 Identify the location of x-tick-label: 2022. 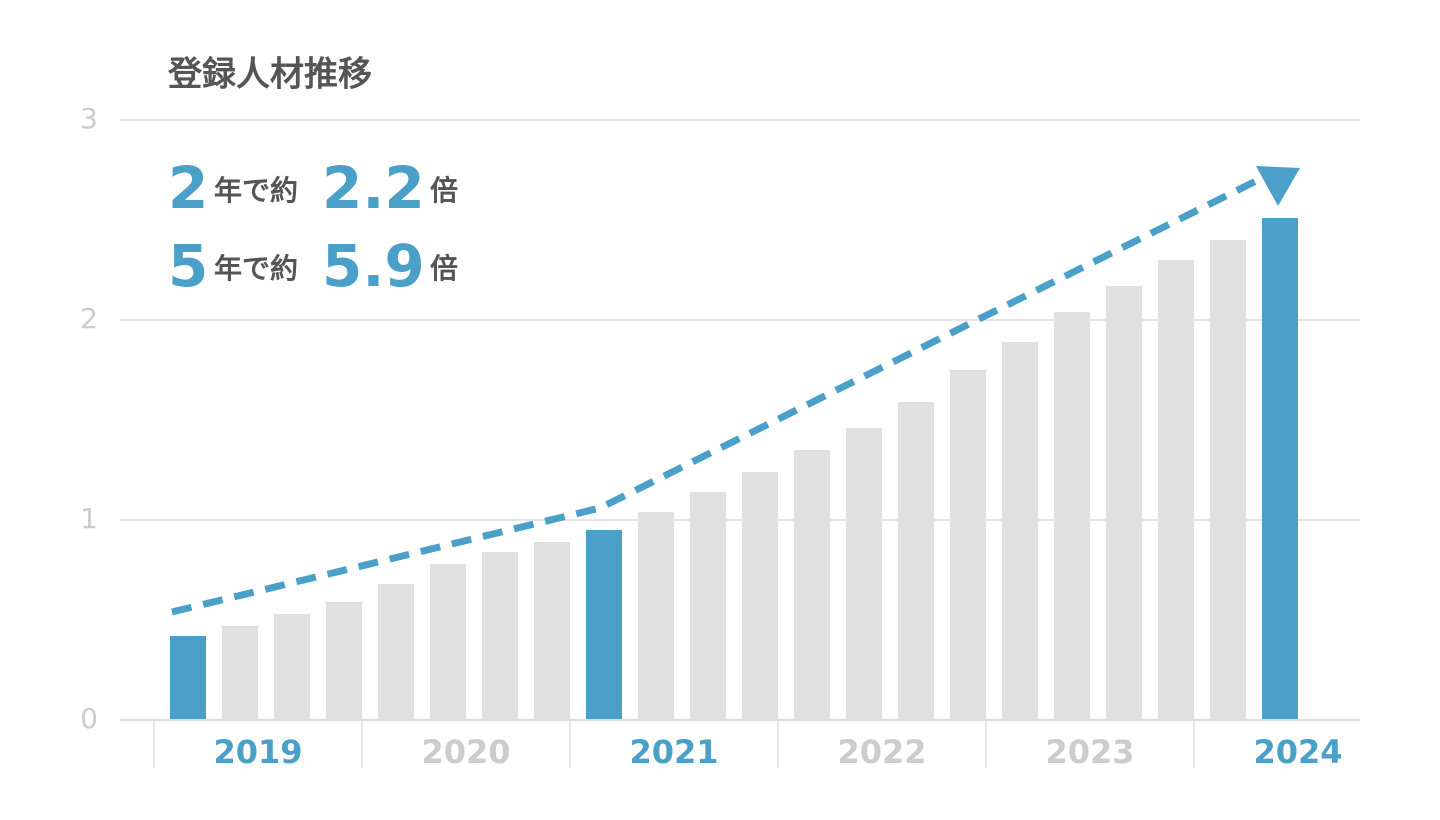
(881, 752).